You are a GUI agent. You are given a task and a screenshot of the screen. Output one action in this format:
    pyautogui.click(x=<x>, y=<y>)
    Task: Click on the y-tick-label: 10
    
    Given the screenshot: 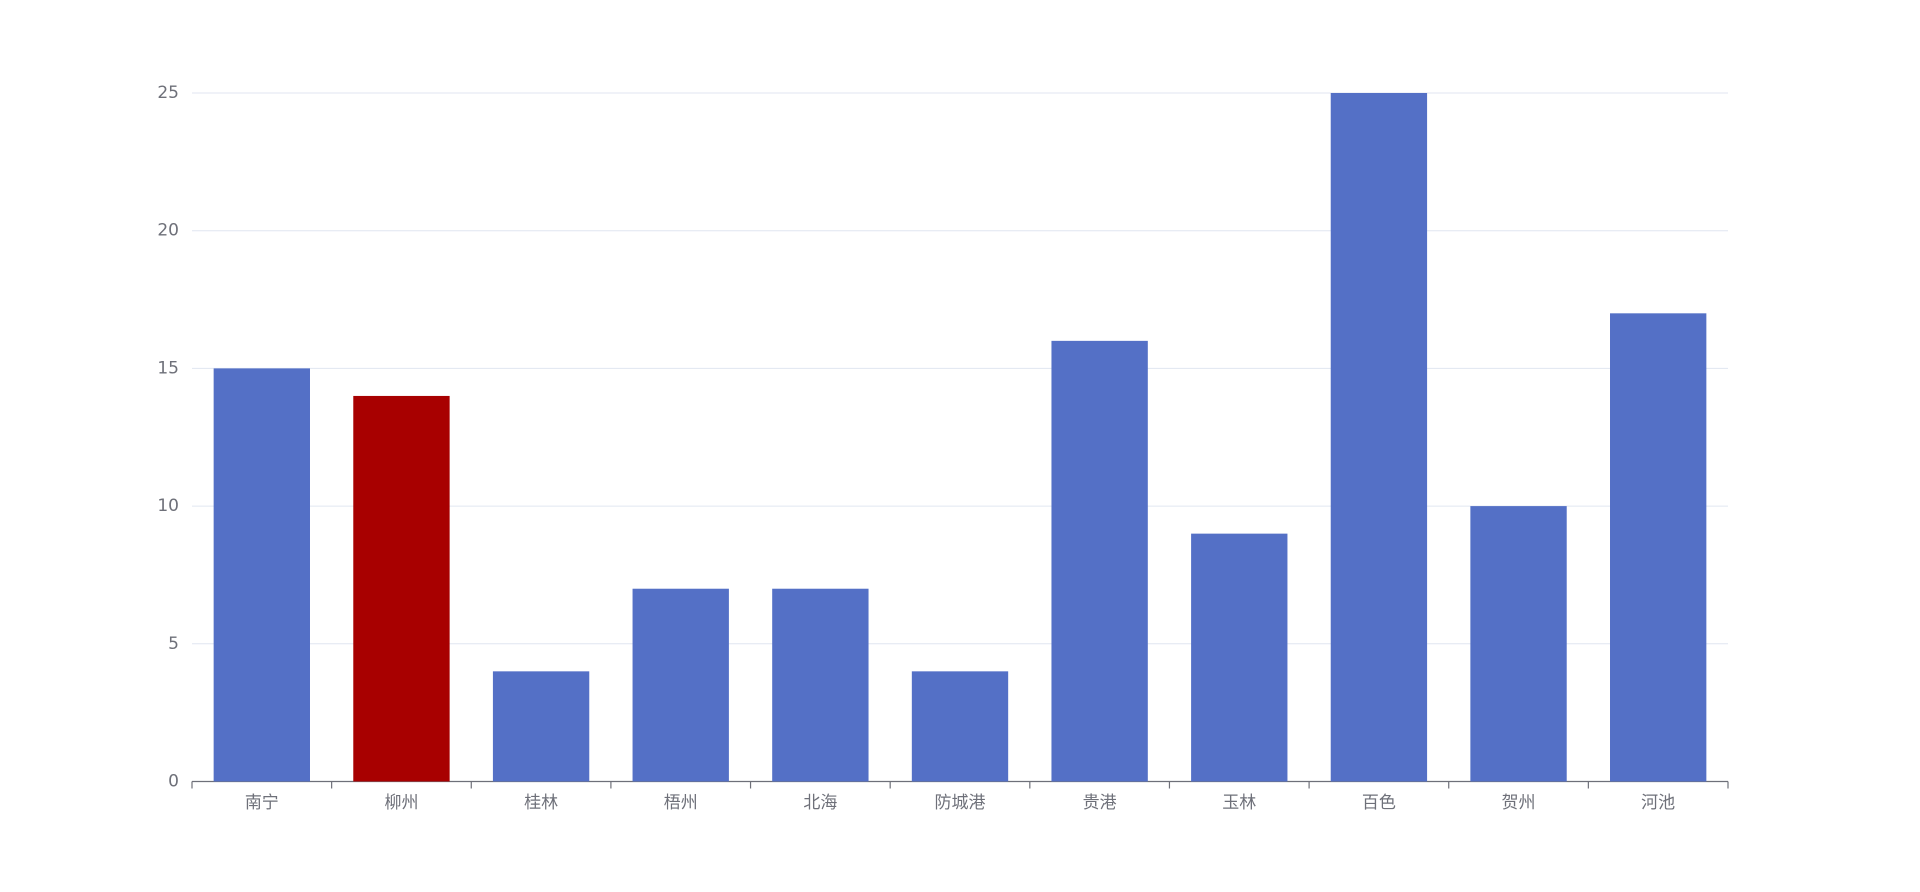 What is the action you would take?
    pyautogui.click(x=168, y=506)
    